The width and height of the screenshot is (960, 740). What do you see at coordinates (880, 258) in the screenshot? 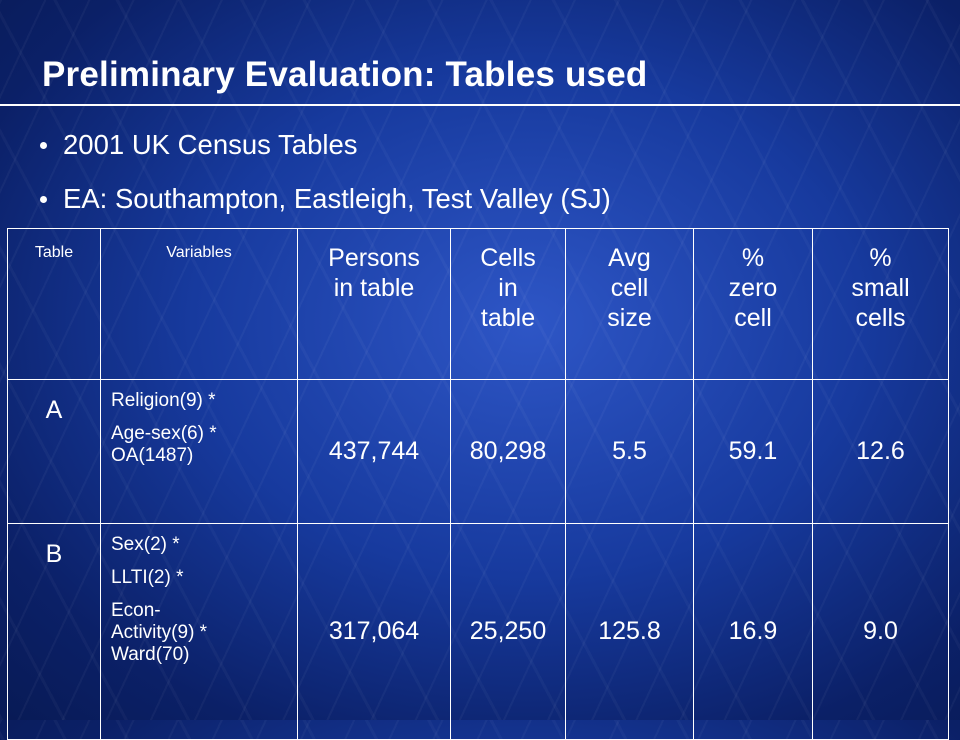
I see `header-small-line: %` at bounding box center [880, 258].